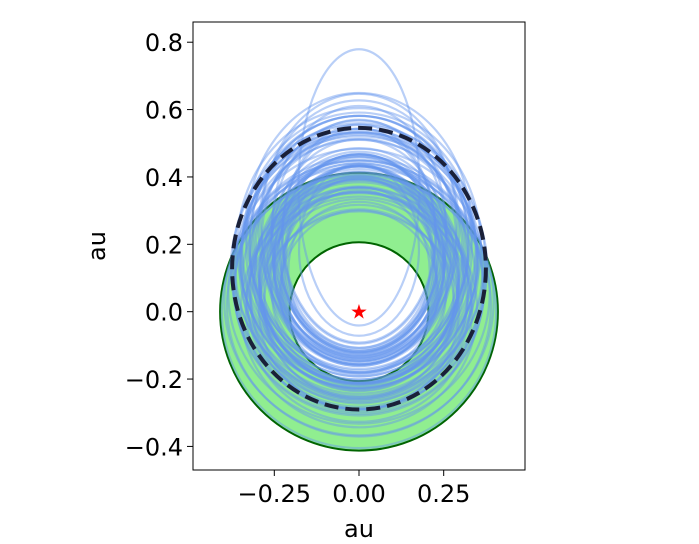 This screenshot has height=544, width=699. Describe the element at coordinates (358, 494) in the screenshot. I see `x-tick-label: 0.00` at that location.